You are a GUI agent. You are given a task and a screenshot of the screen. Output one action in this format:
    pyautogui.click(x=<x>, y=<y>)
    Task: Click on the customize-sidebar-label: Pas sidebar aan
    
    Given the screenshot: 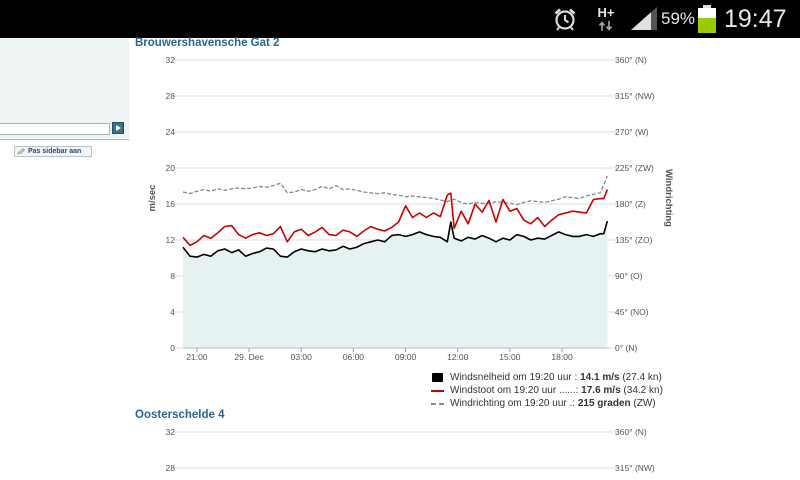 What is the action you would take?
    pyautogui.click(x=55, y=151)
    